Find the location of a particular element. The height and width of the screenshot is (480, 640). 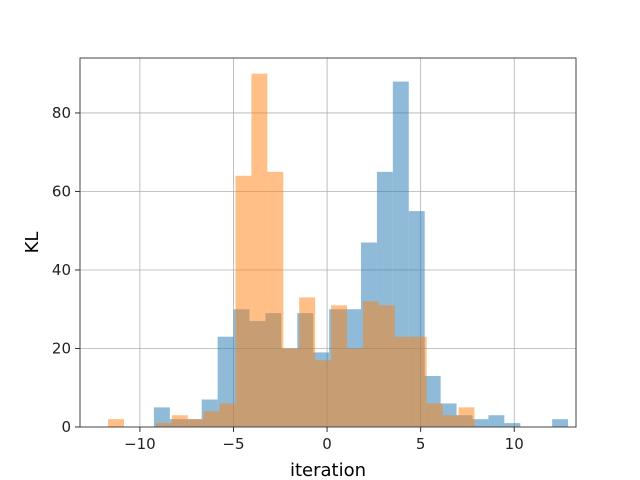

x-tick-label: −10 is located at coordinates (140, 444).